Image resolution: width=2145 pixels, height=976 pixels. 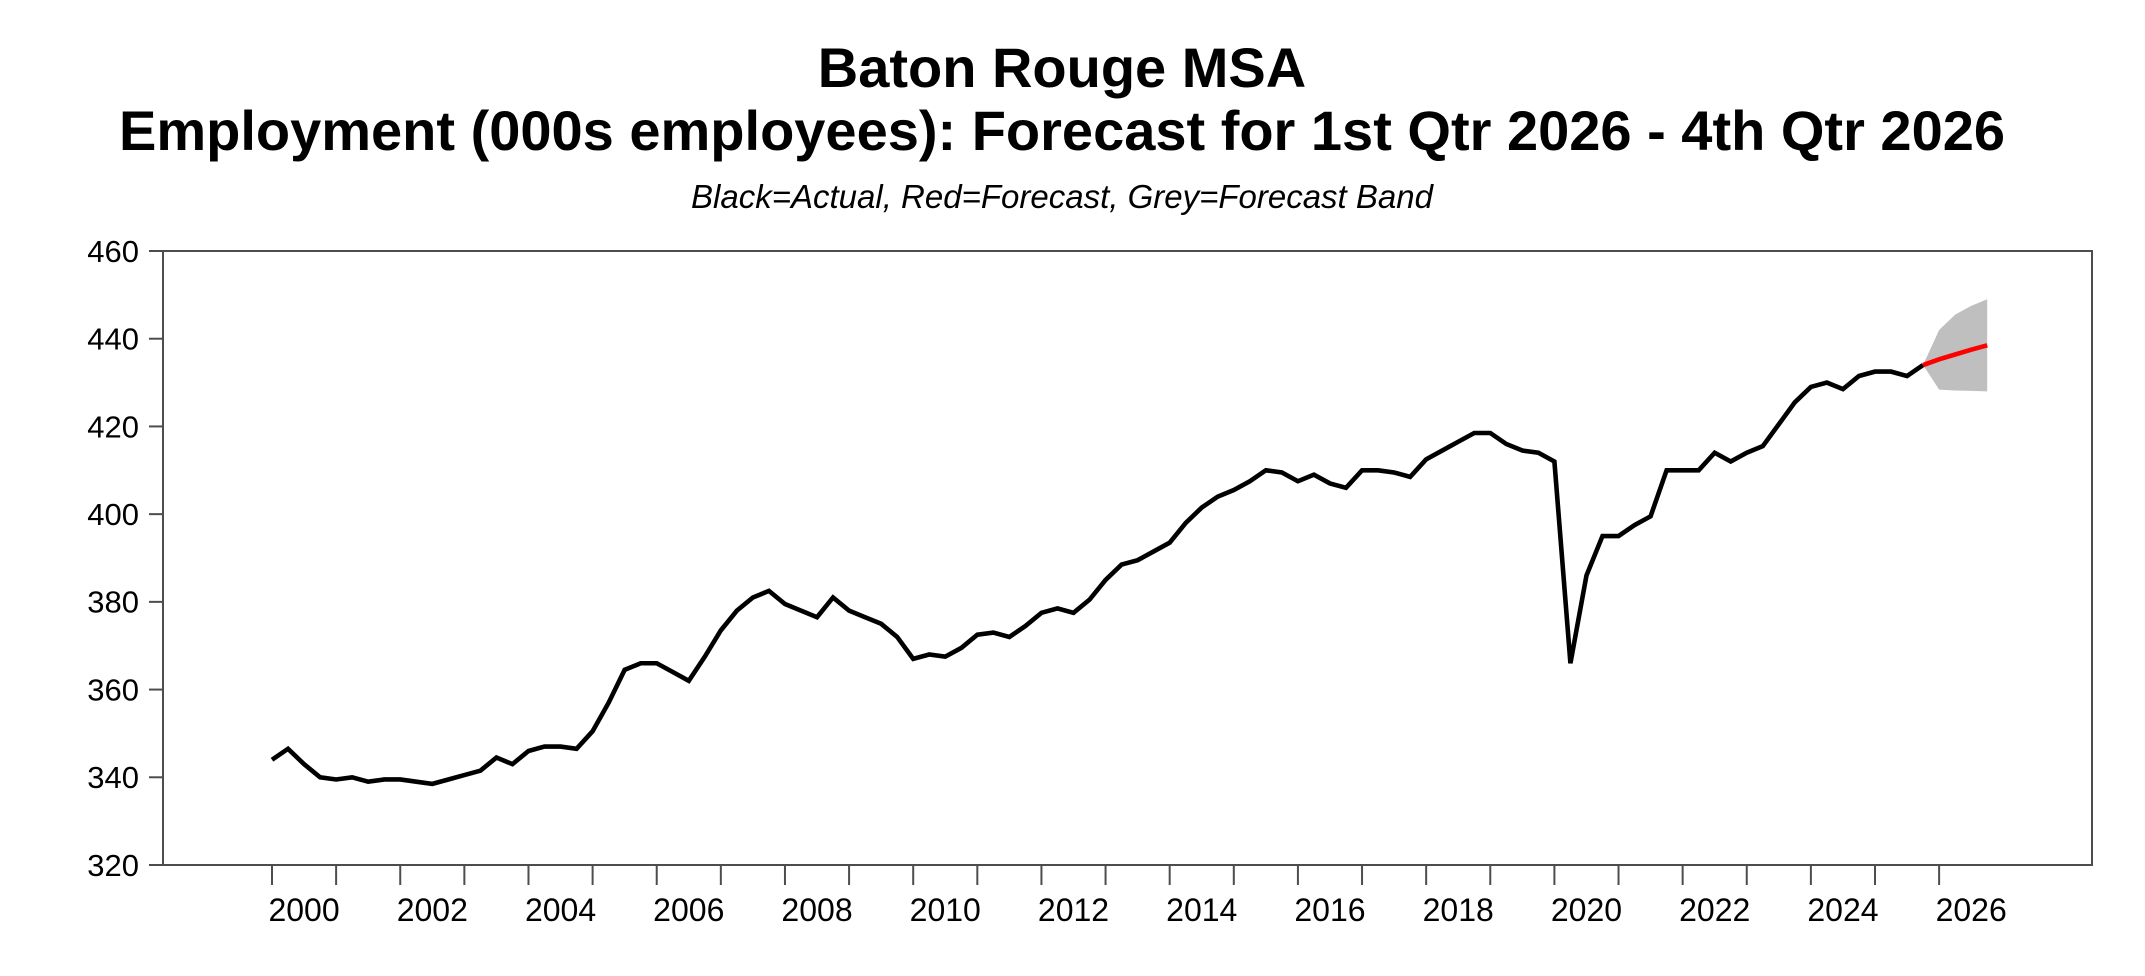 I want to click on x-axis-tick-label: 2000, so click(x=303, y=910).